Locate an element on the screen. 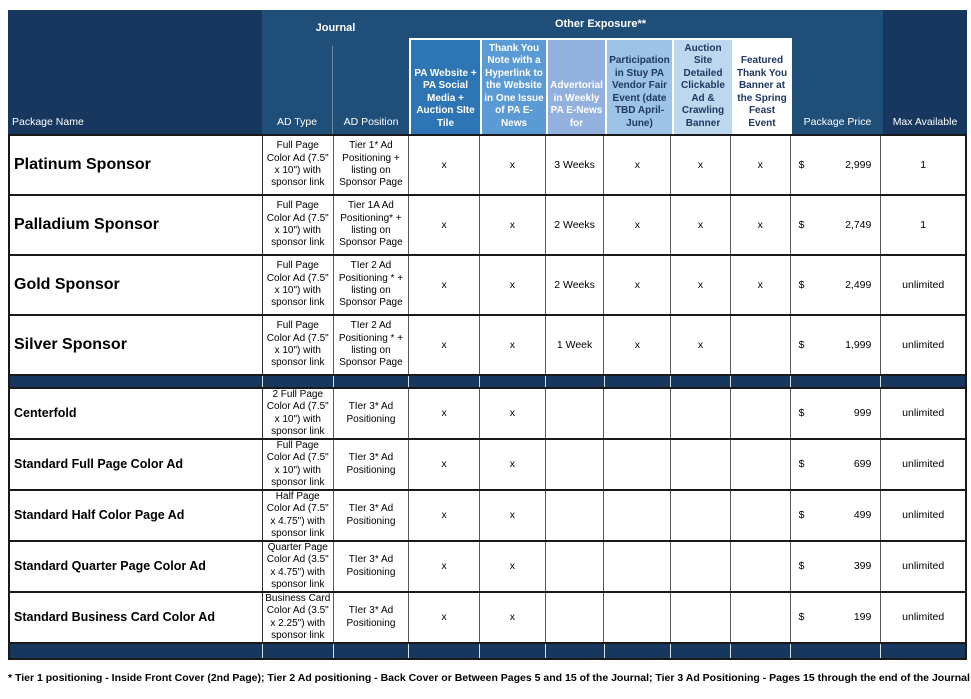  column-header-max-available: Max Available is located at coordinates (925, 72).